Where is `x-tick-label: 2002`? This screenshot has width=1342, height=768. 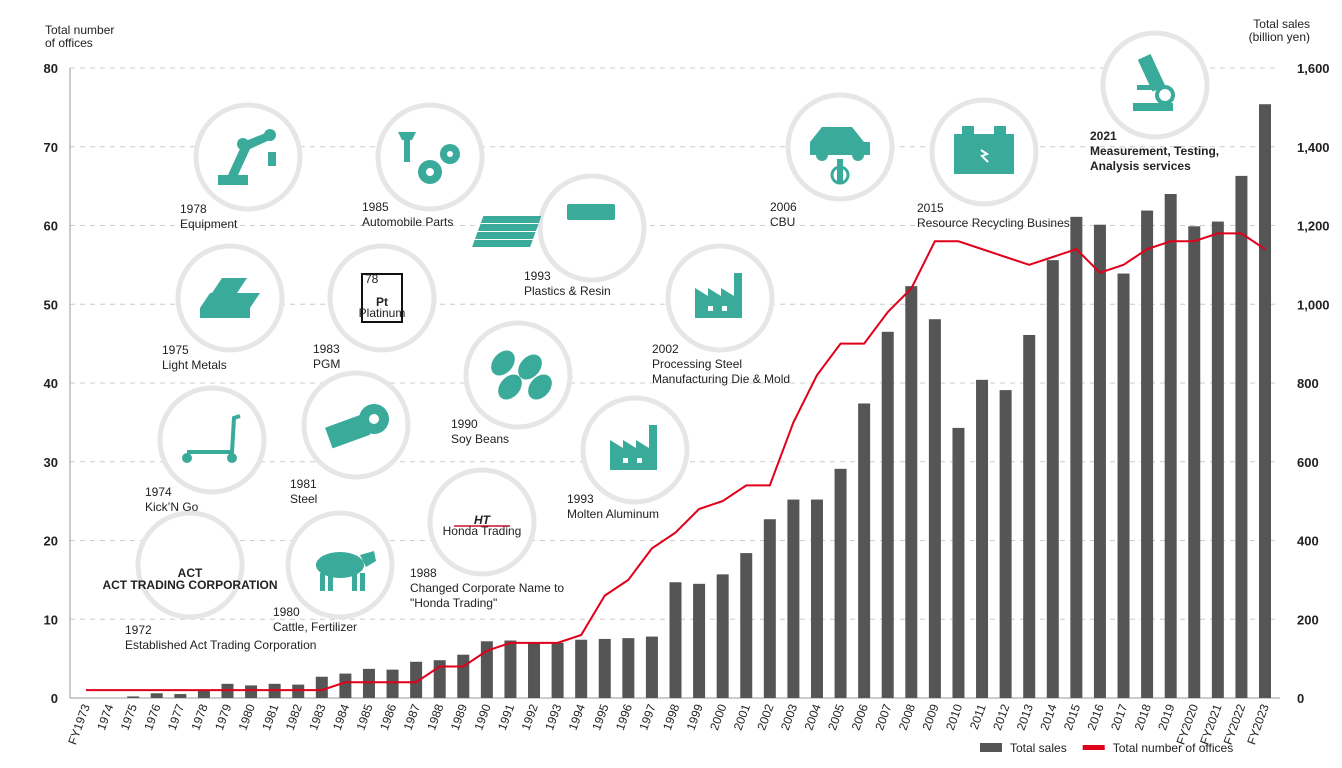
x-tick-label: 2002 is located at coordinates (765, 717).